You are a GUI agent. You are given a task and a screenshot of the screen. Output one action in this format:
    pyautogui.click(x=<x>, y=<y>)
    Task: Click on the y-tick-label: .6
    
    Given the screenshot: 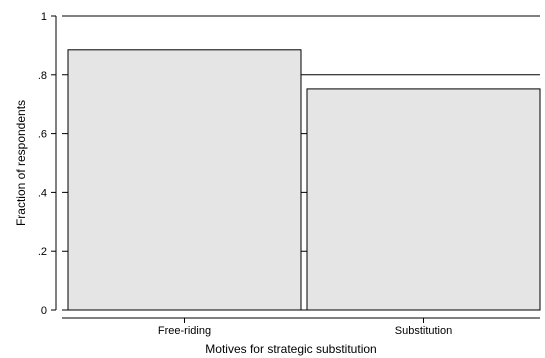 What is the action you would take?
    pyautogui.click(x=42, y=135)
    